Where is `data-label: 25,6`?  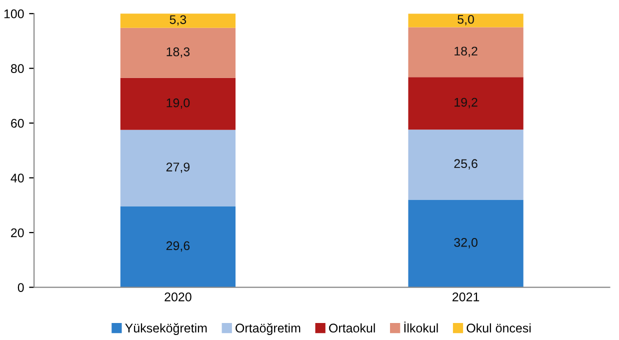
data-label: 25,6 is located at coordinates (466, 164).